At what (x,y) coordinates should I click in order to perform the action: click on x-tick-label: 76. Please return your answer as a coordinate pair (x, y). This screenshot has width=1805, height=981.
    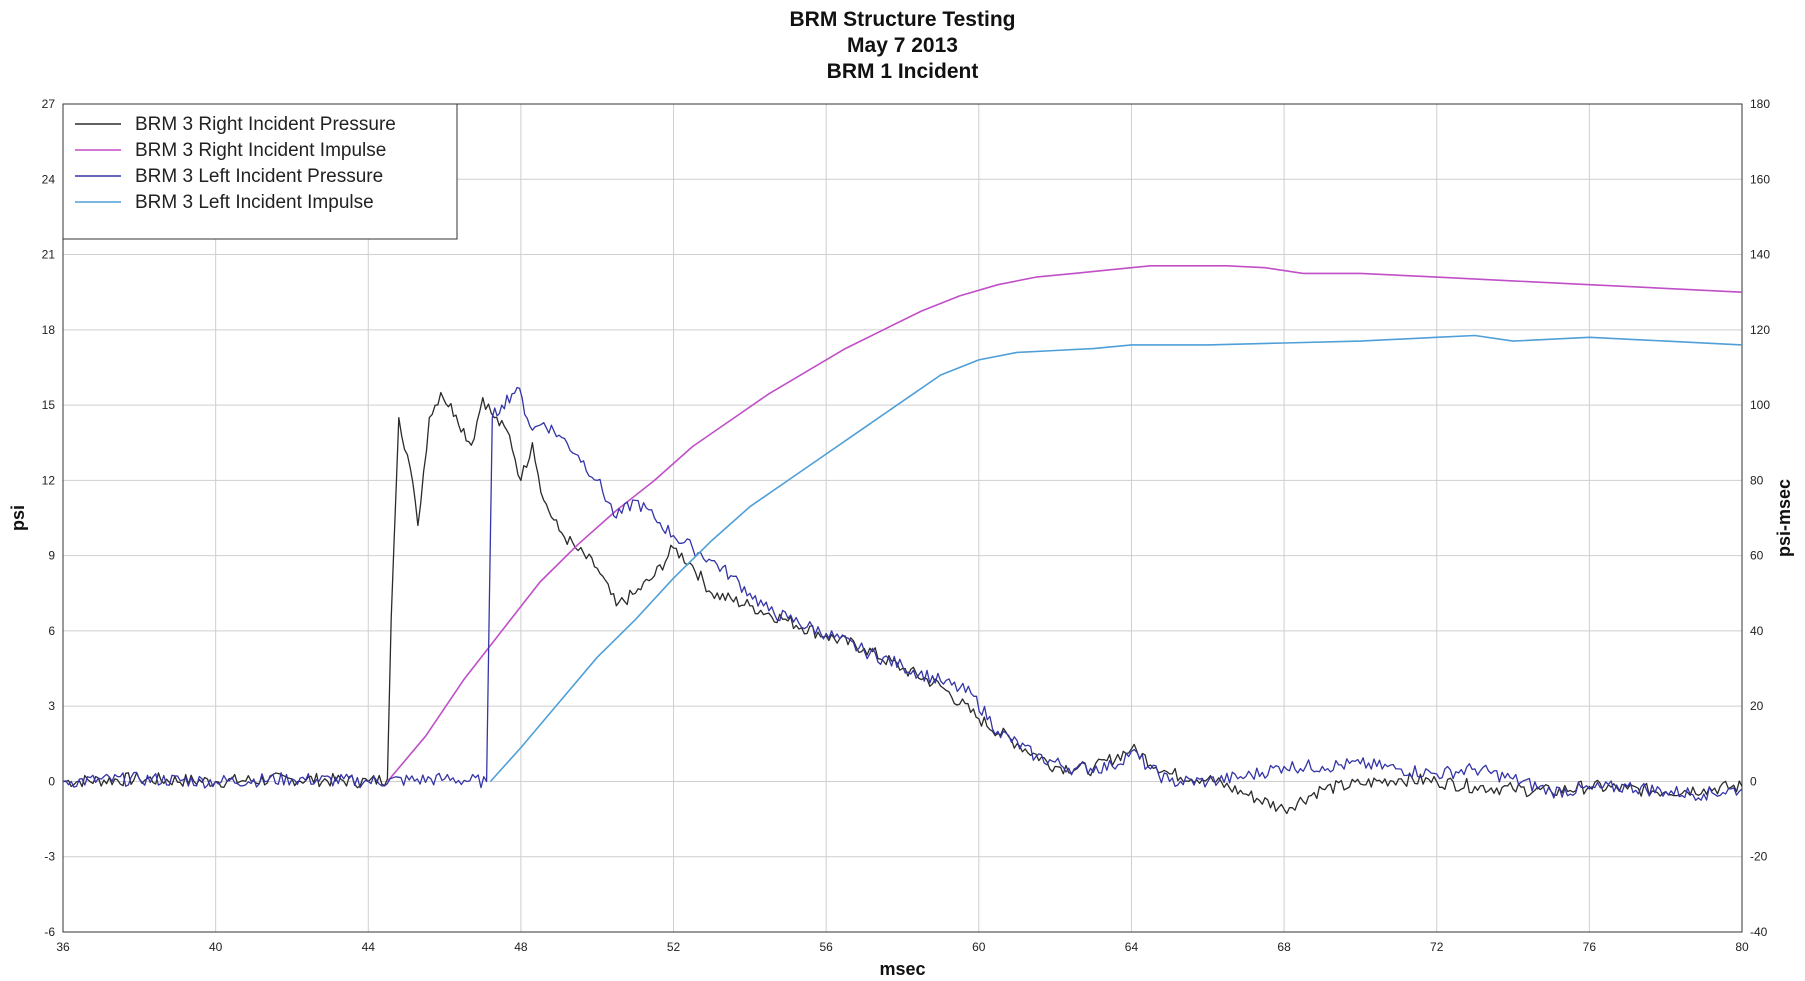
    Looking at the image, I should click on (1590, 947).